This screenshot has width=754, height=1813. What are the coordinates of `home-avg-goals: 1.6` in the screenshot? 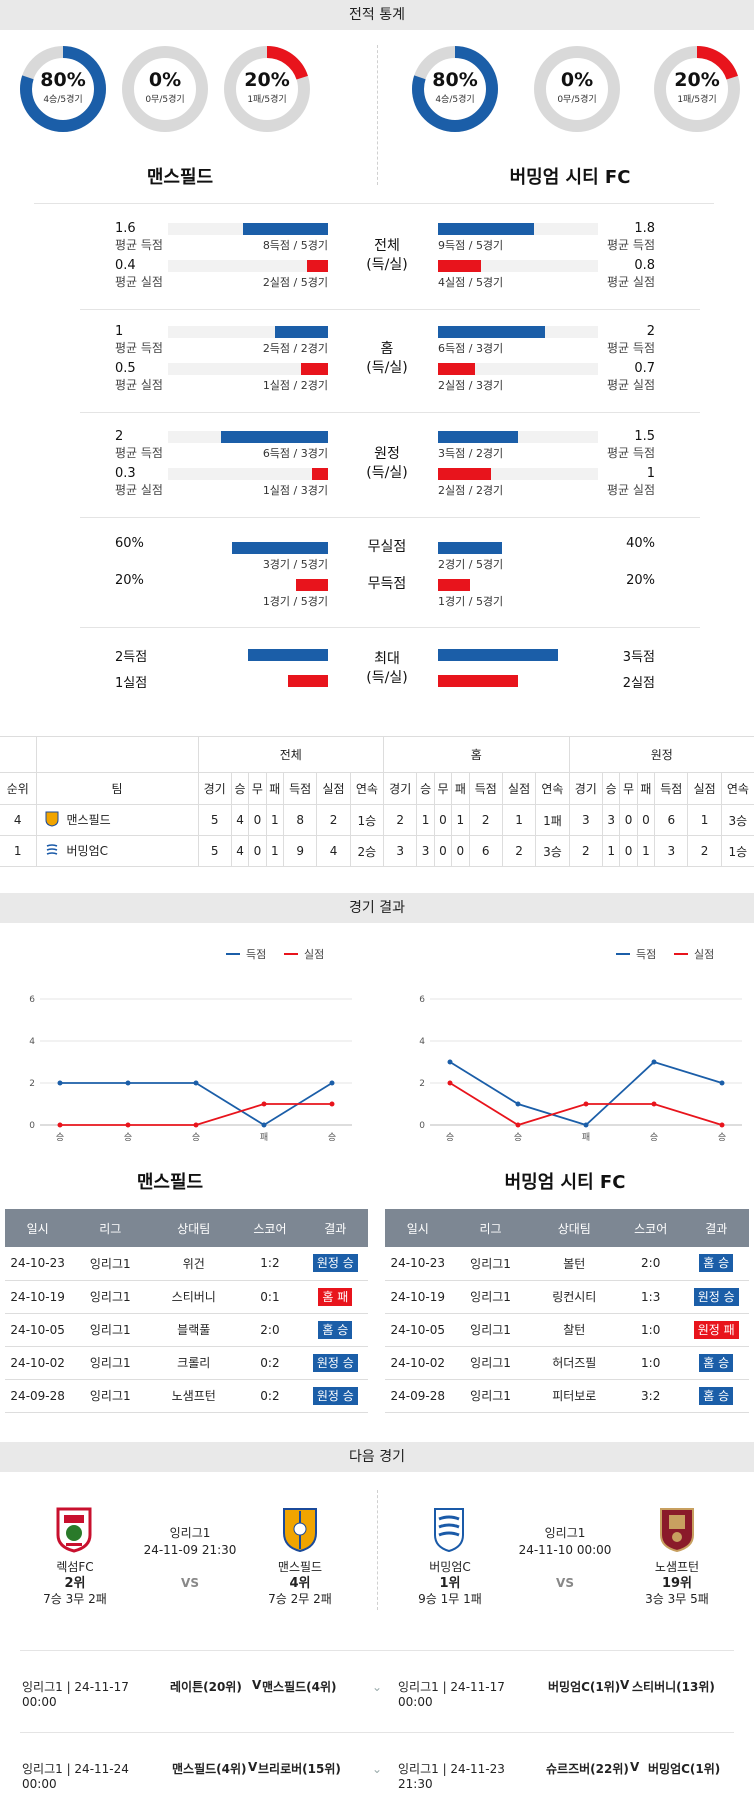 It's located at (125, 228).